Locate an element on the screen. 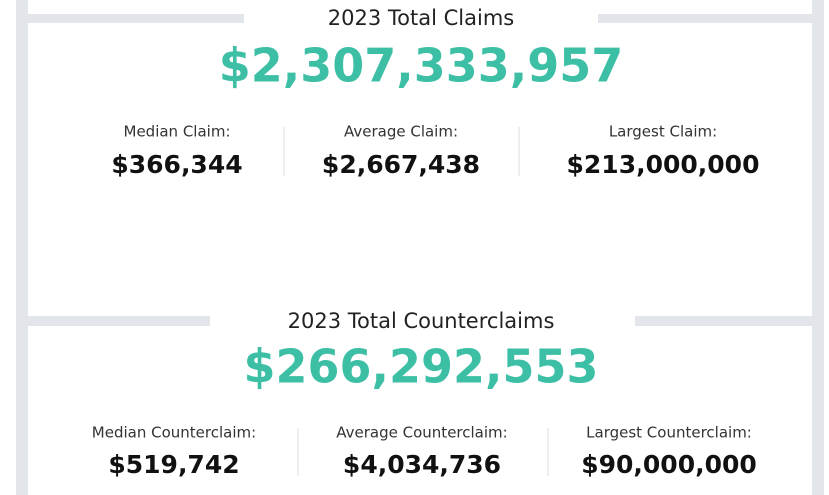 The width and height of the screenshot is (829, 495). stat-label: Average Claim: is located at coordinates (401, 132).